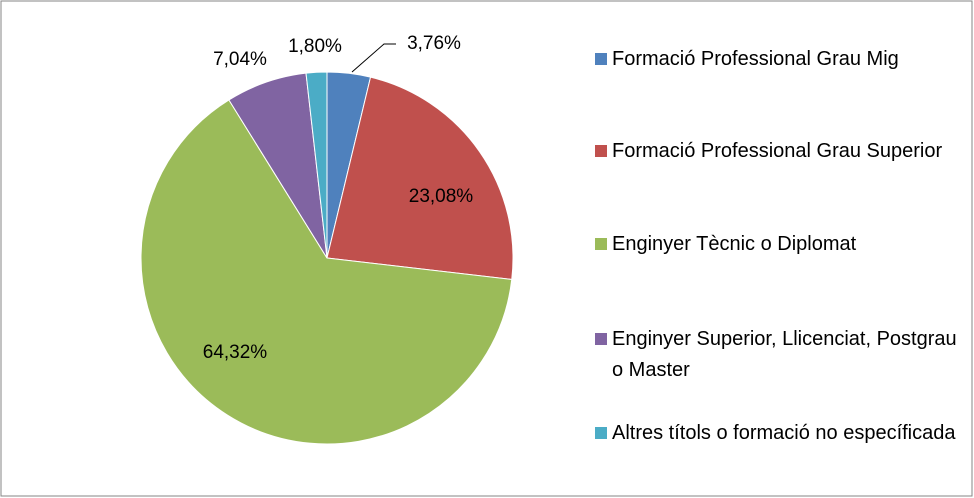  I want to click on data-label: 3,76%, so click(434, 43).